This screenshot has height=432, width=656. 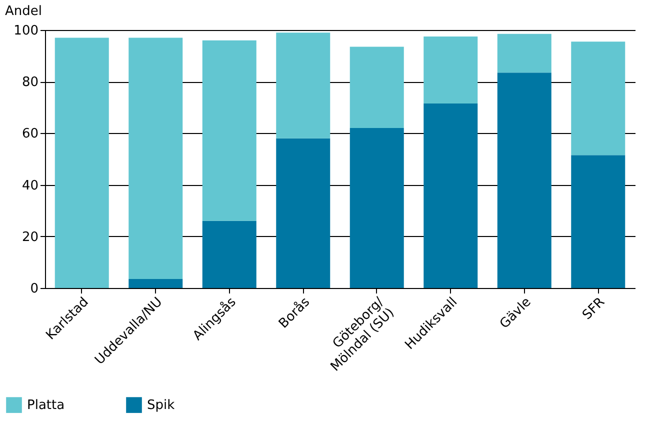 I want to click on y-tick-label: 0, so click(x=34, y=289).